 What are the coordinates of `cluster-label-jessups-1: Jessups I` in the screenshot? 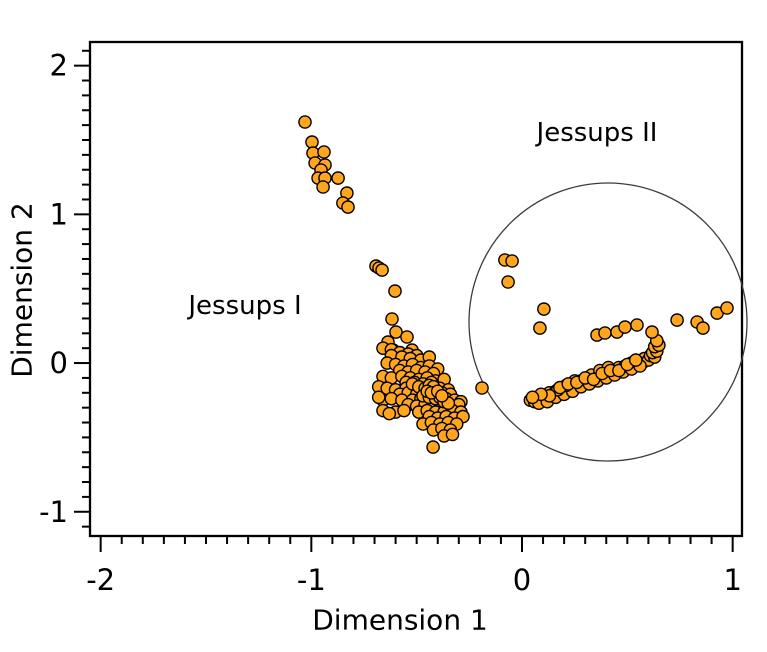 It's located at (245, 306).